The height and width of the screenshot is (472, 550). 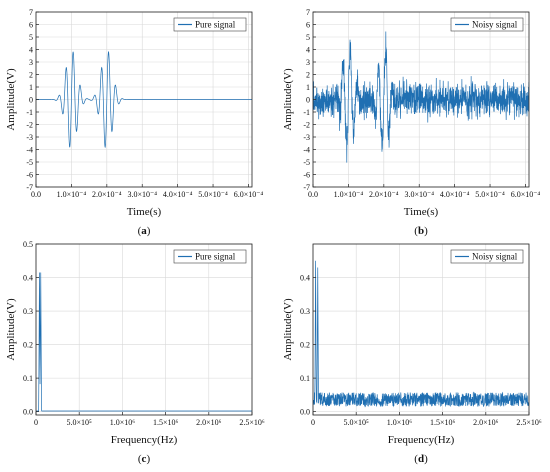 What do you see at coordinates (421, 231) in the screenshot?
I see `panel-label: (b)` at bounding box center [421, 231].